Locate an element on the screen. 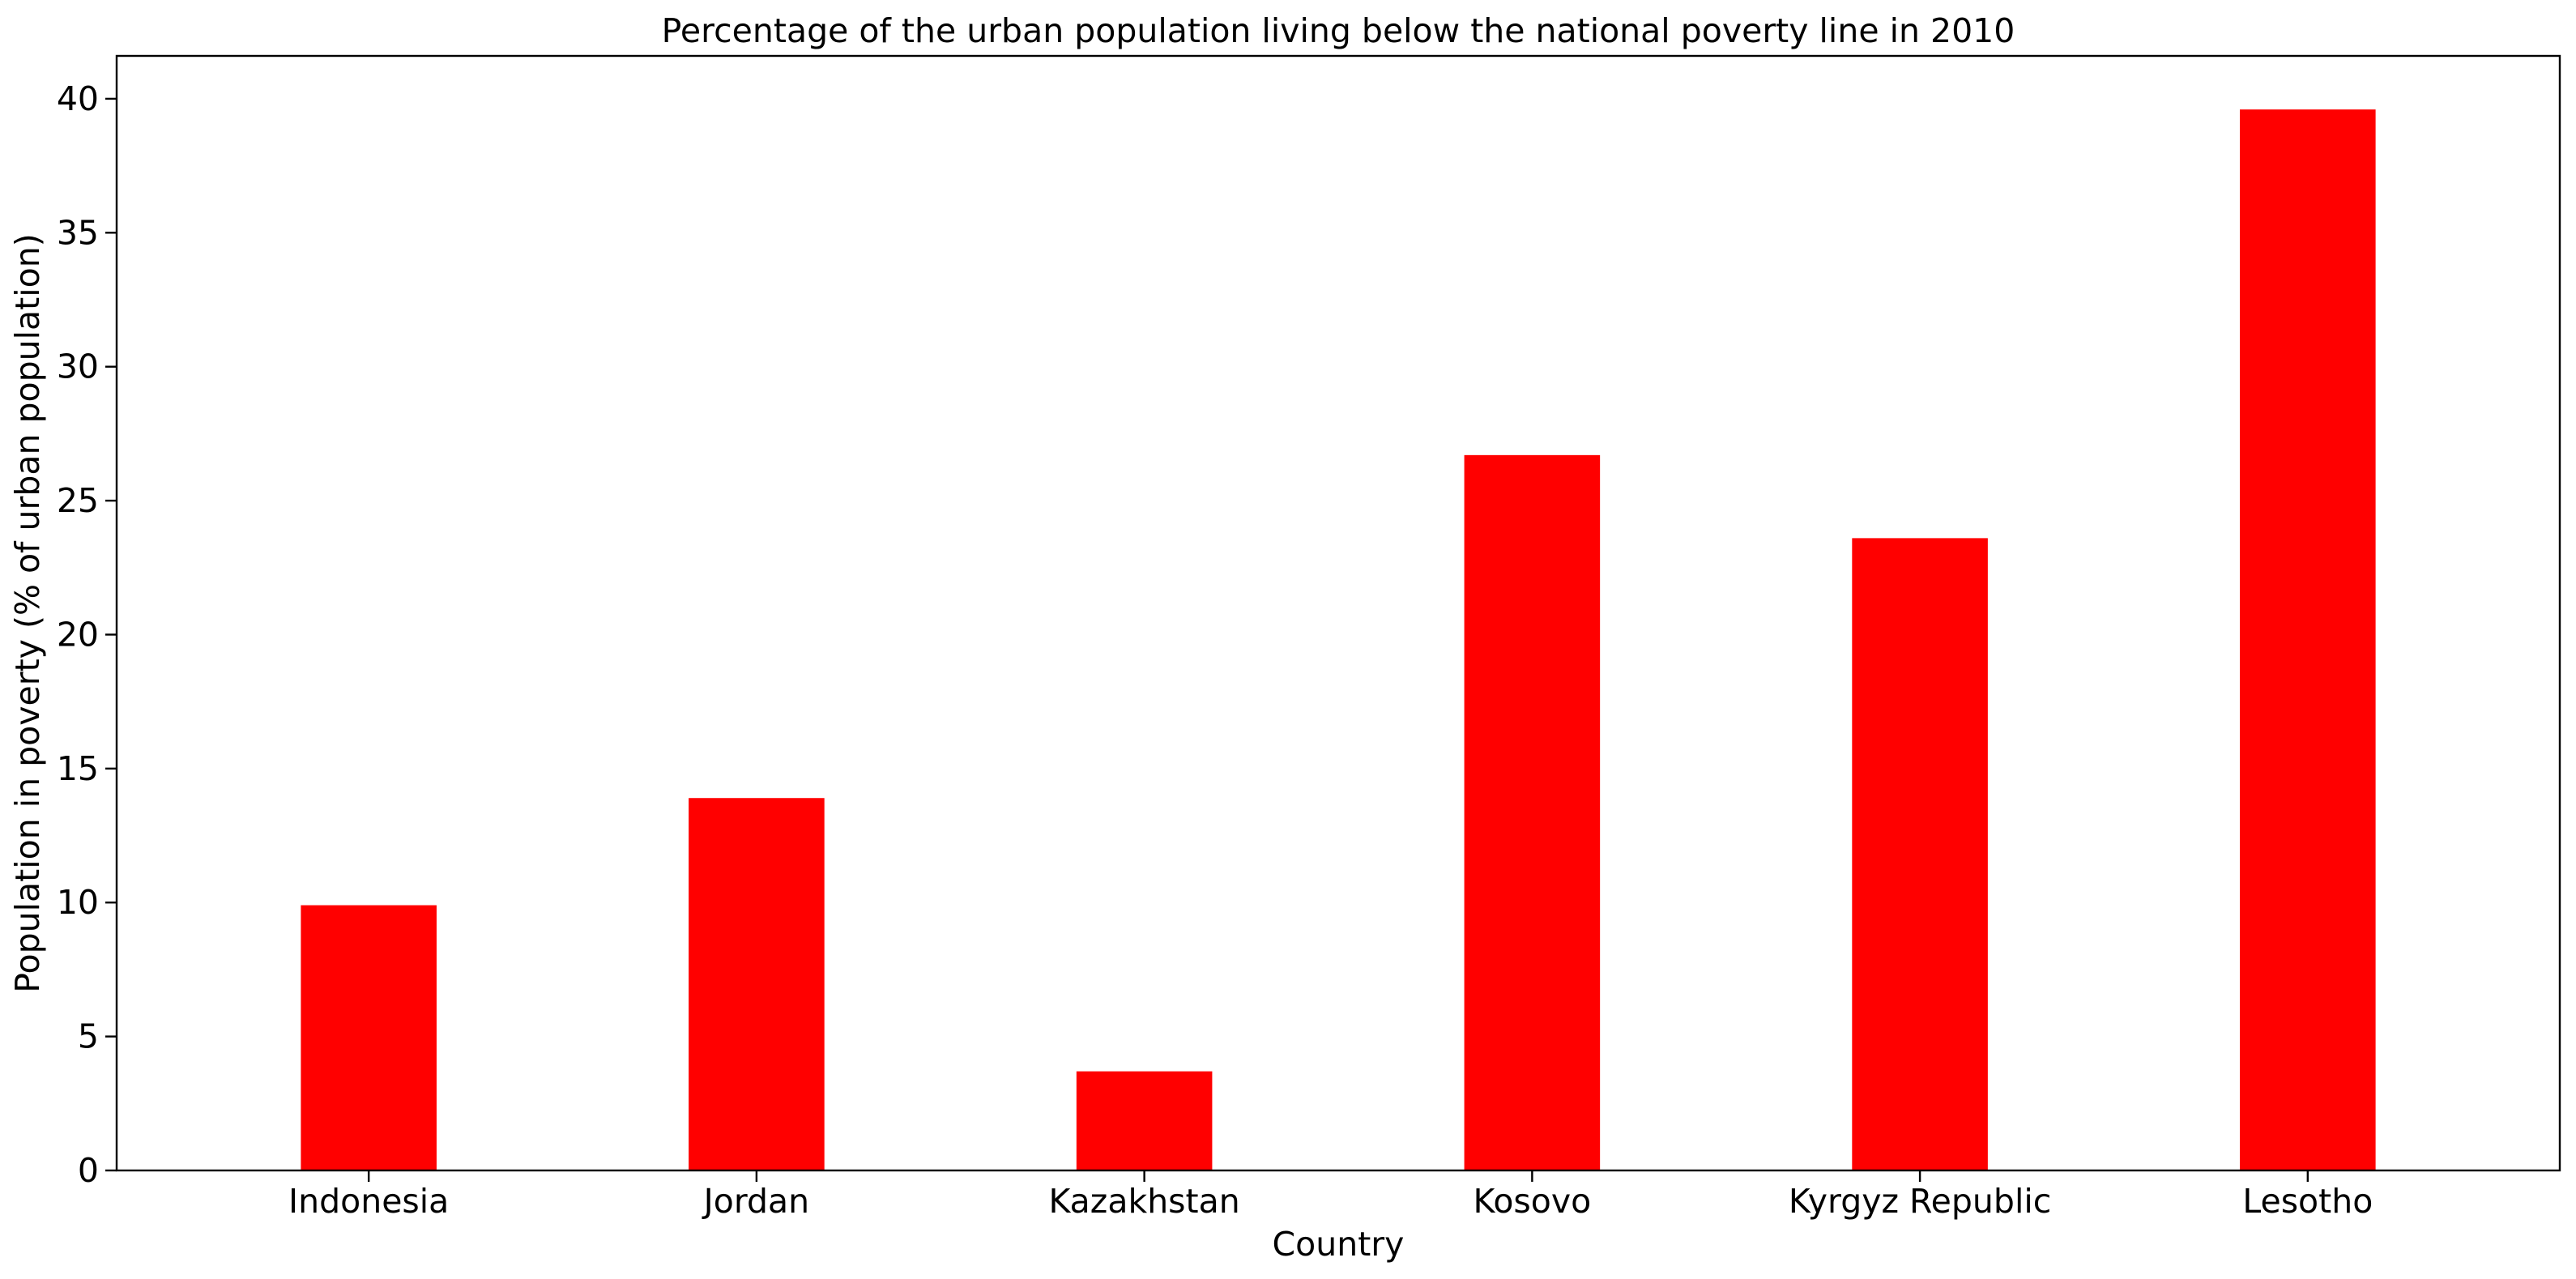  x-axis-label: Country is located at coordinates (1339, 1244).